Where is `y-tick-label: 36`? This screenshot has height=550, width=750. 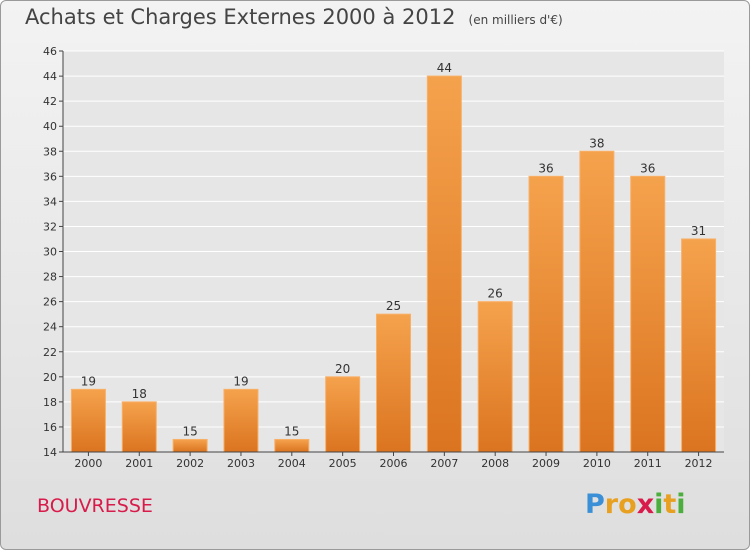
y-tick-label: 36 is located at coordinates (50, 176).